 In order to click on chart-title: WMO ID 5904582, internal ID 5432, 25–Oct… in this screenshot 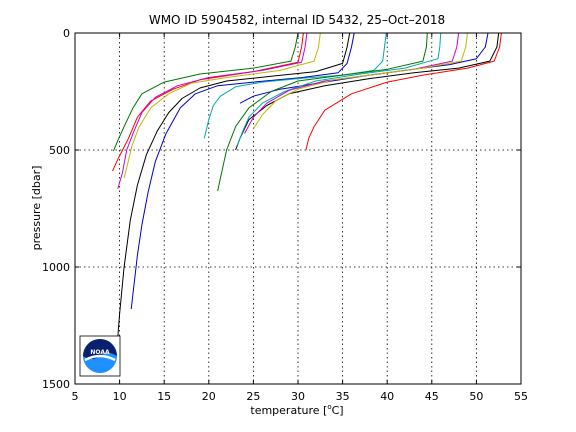, I will do `click(297, 20)`.